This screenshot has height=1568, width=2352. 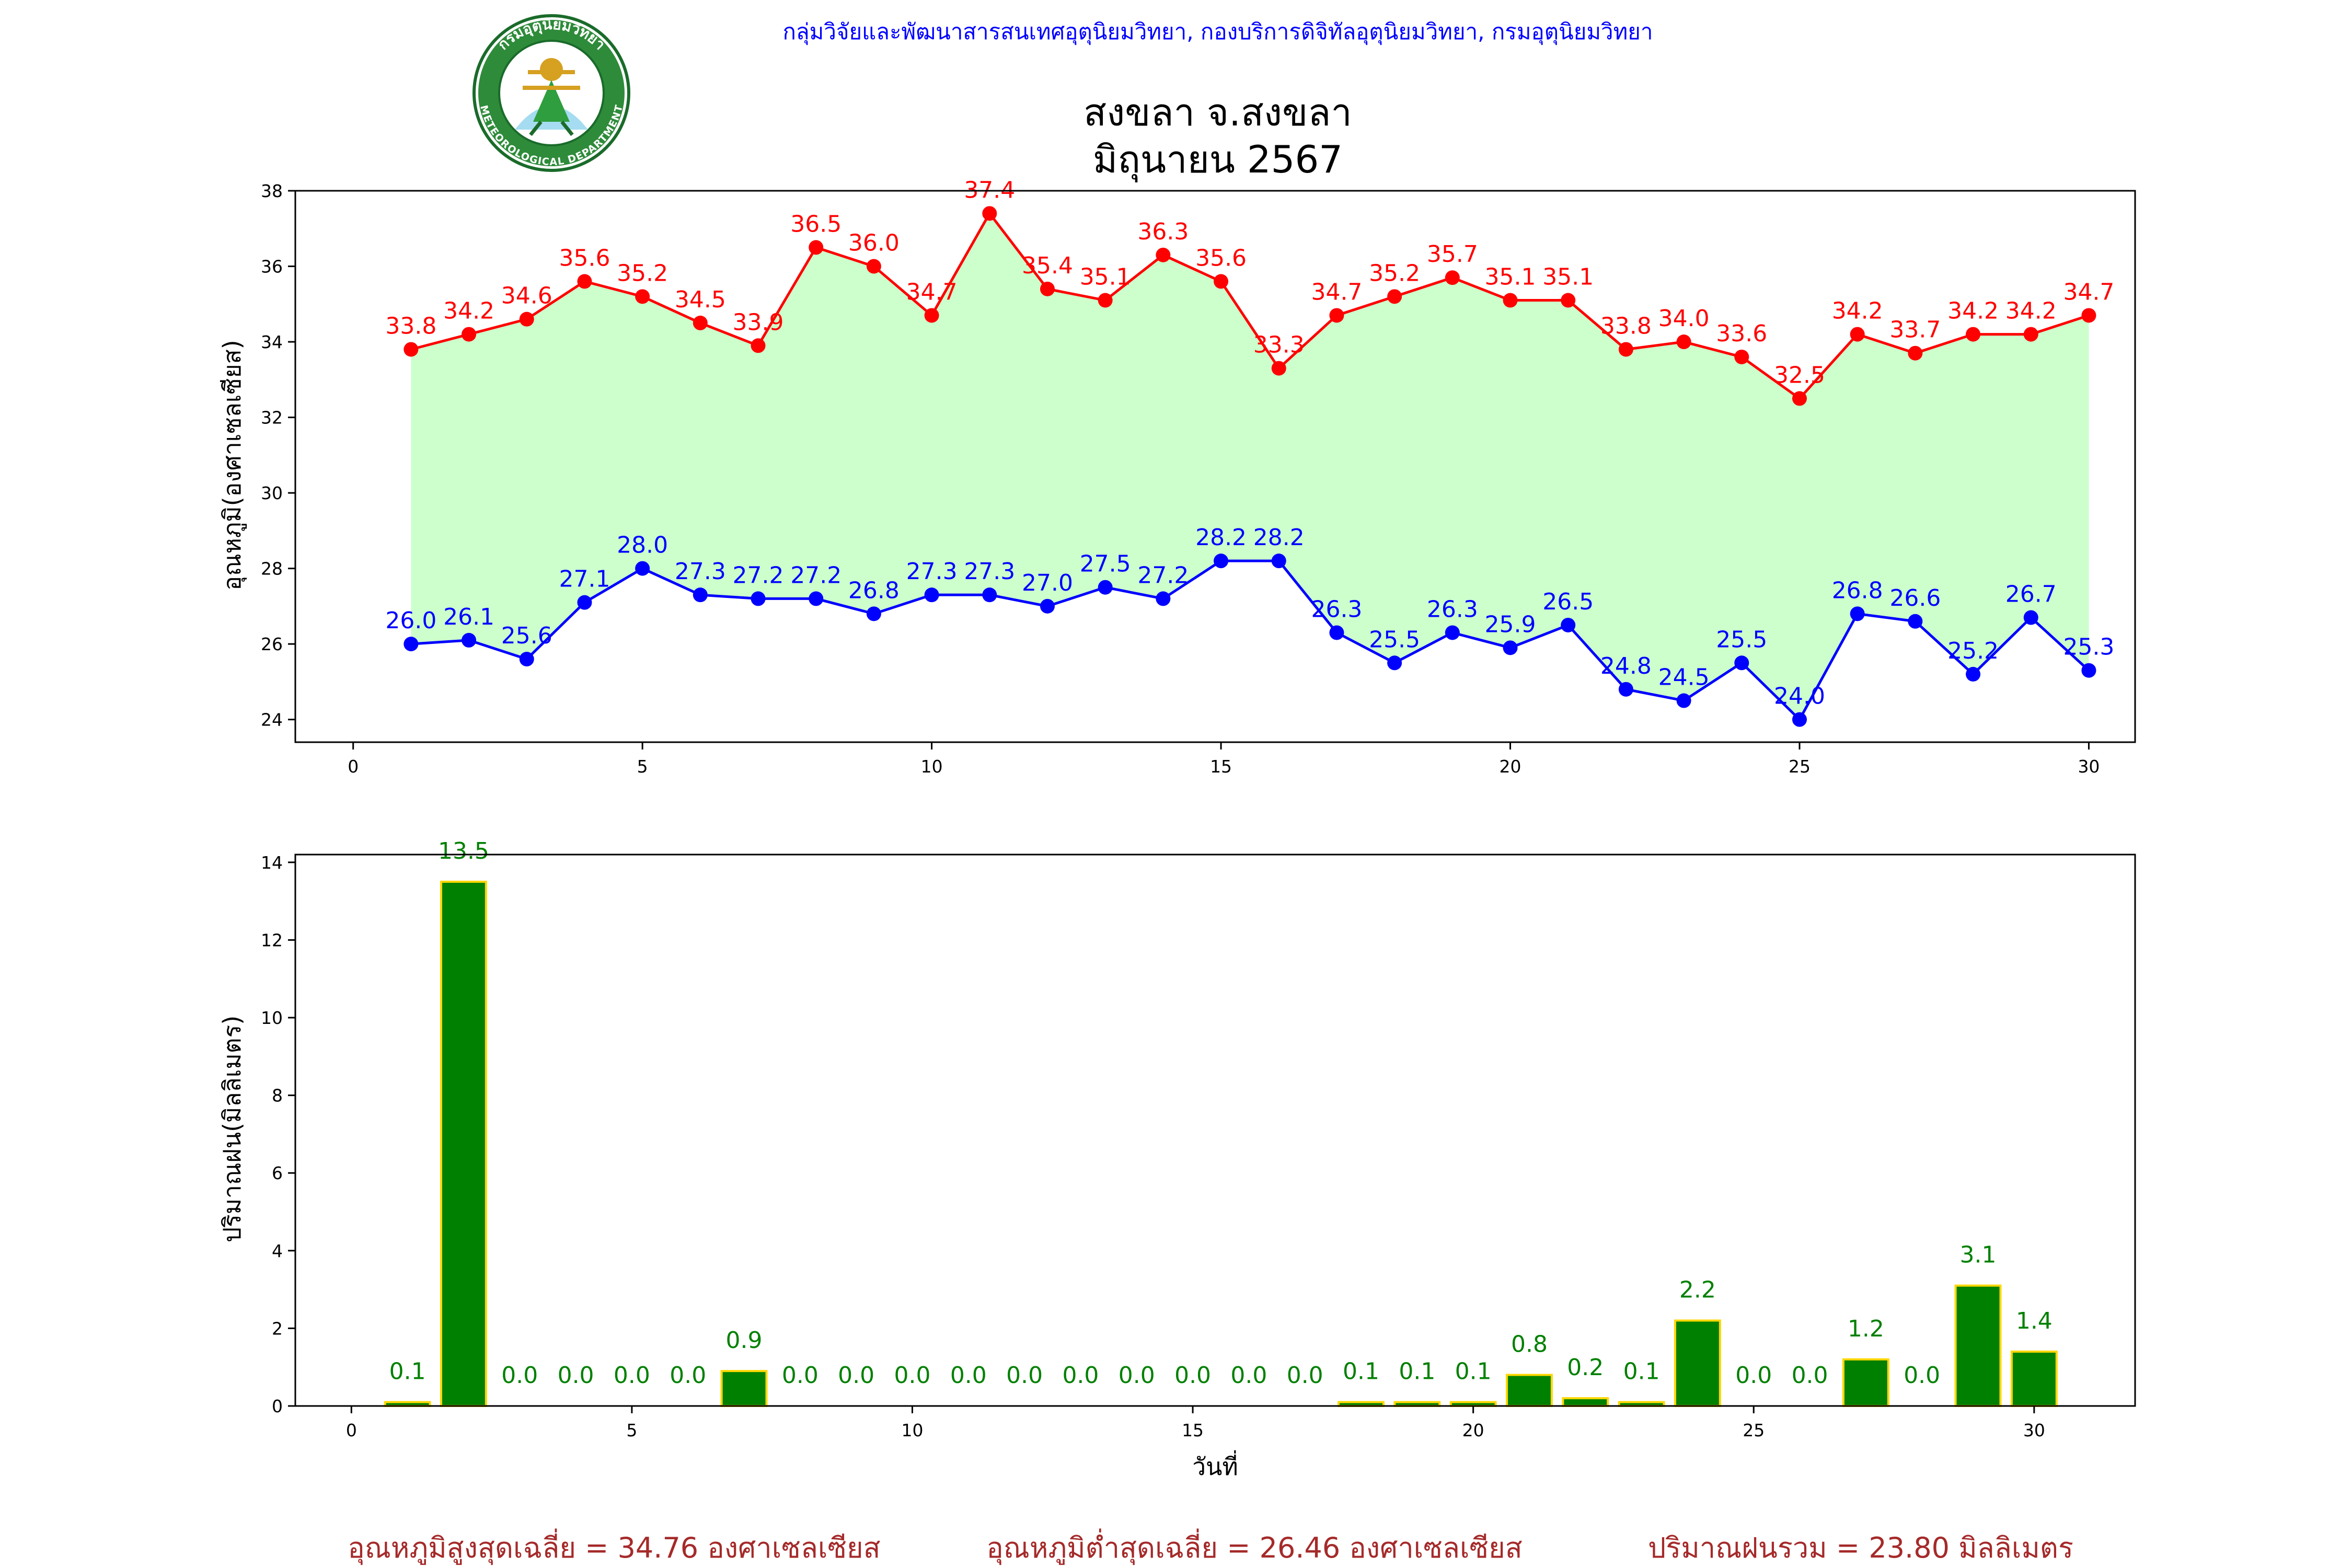 What do you see at coordinates (1163, 231) in the screenshot?
I see `max-temperature-label: 36.3` at bounding box center [1163, 231].